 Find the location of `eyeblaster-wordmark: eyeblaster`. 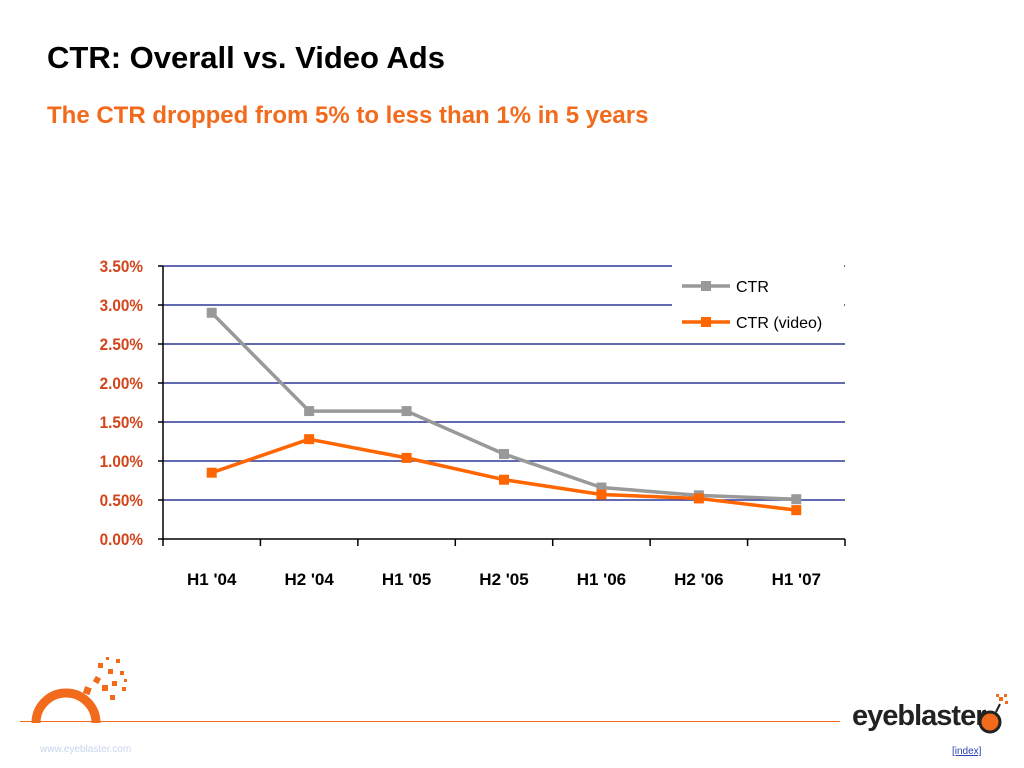

eyeblaster-wordmark: eyeblaster is located at coordinates (919, 716).